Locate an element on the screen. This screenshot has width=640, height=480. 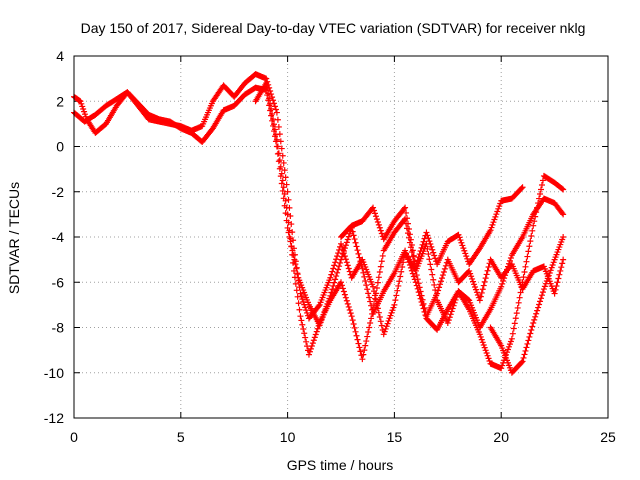
x-tick-label: 25 is located at coordinates (608, 437).